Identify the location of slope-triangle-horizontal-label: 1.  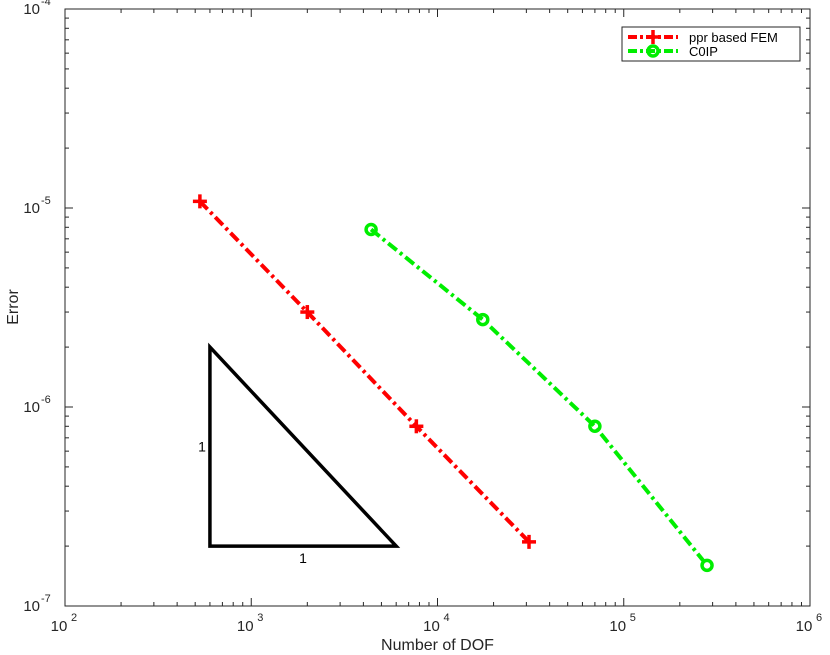
(303, 558).